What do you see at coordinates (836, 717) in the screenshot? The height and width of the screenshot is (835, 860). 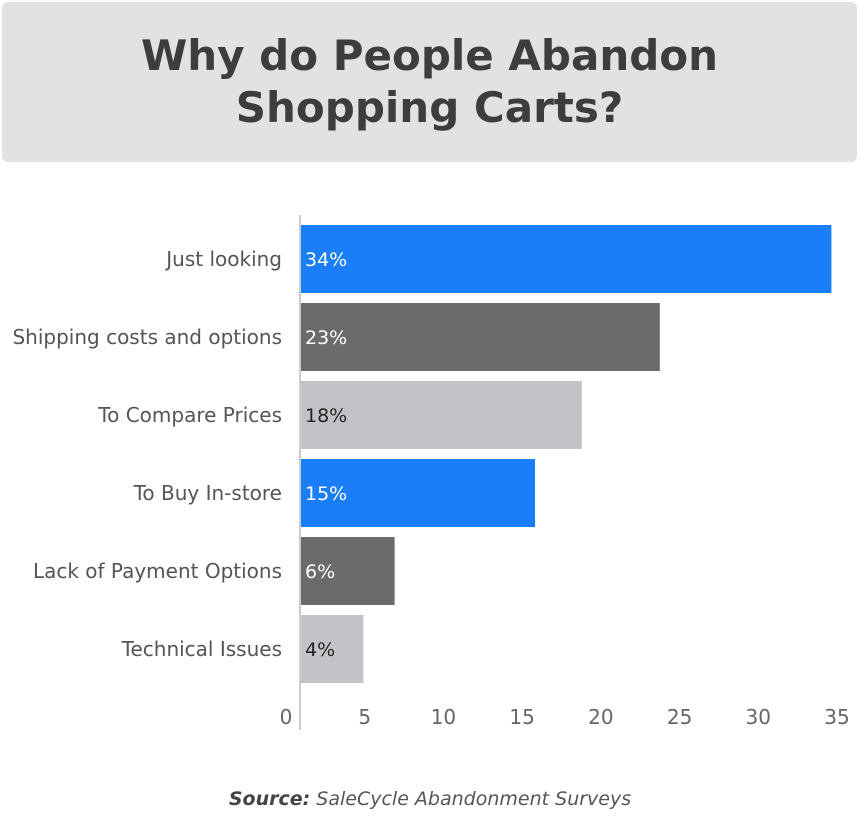 I see `x-tick-label: 35` at bounding box center [836, 717].